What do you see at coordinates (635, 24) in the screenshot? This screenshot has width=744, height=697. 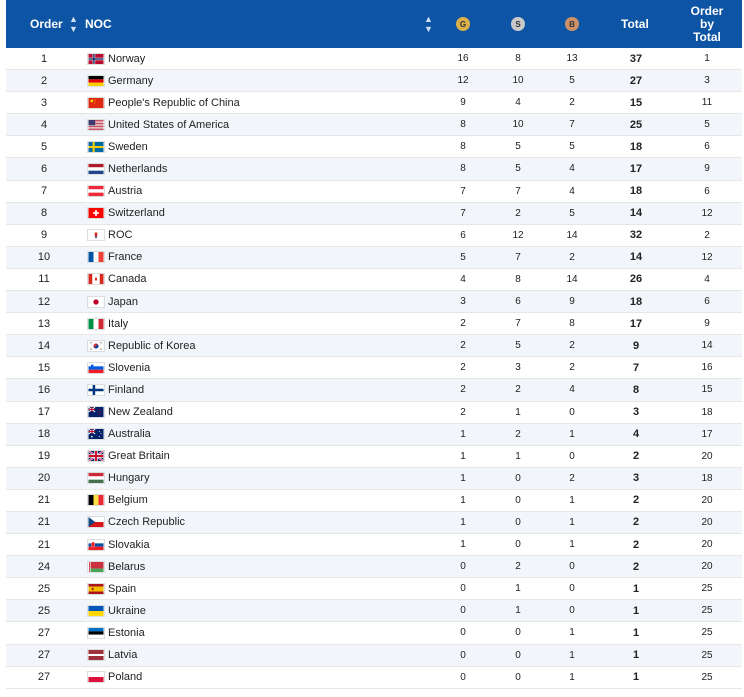 I see `total-column-header: Total` at bounding box center [635, 24].